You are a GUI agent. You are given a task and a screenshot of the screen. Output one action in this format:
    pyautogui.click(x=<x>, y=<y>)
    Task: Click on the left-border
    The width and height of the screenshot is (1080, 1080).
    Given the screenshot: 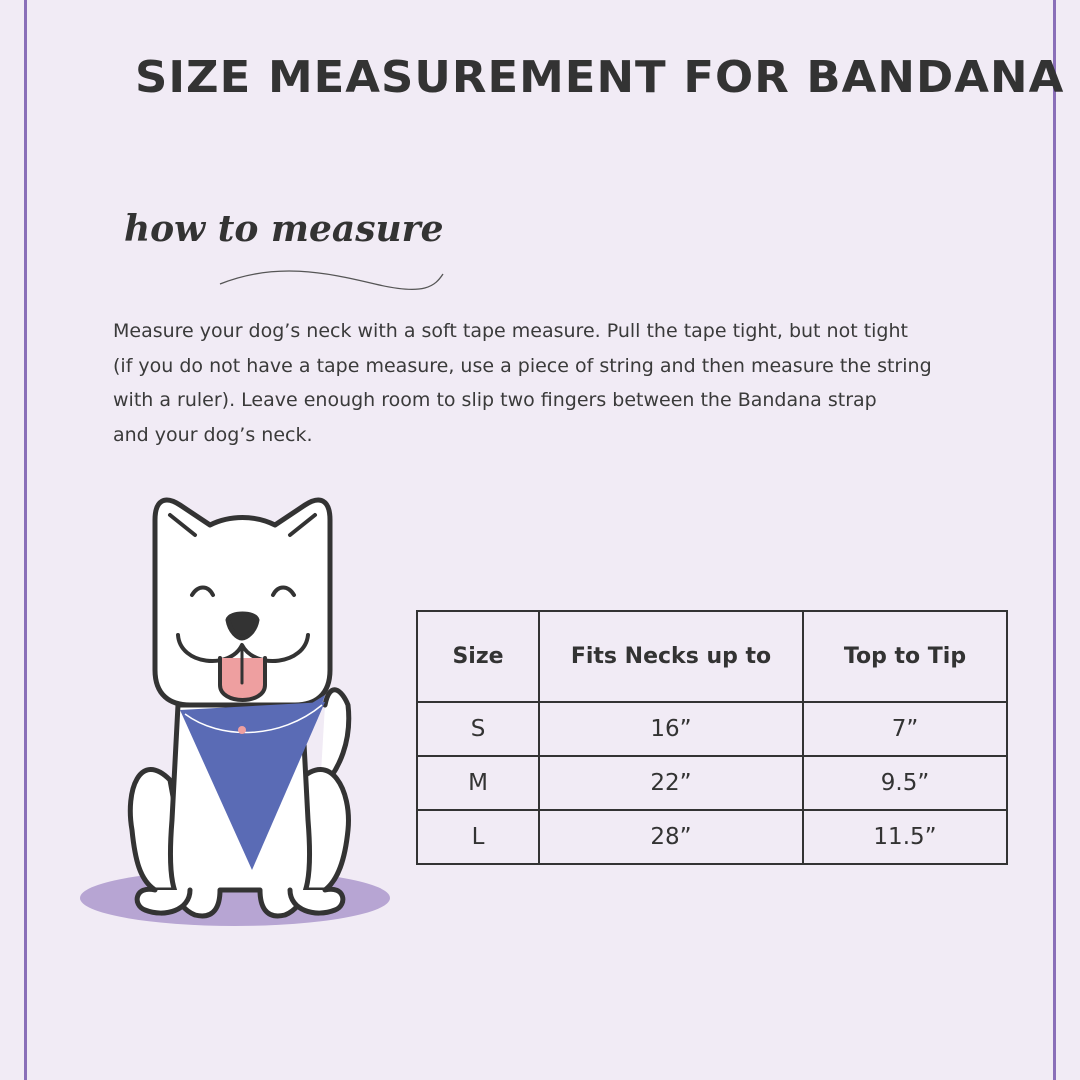 What is the action you would take?
    pyautogui.click(x=25, y=540)
    